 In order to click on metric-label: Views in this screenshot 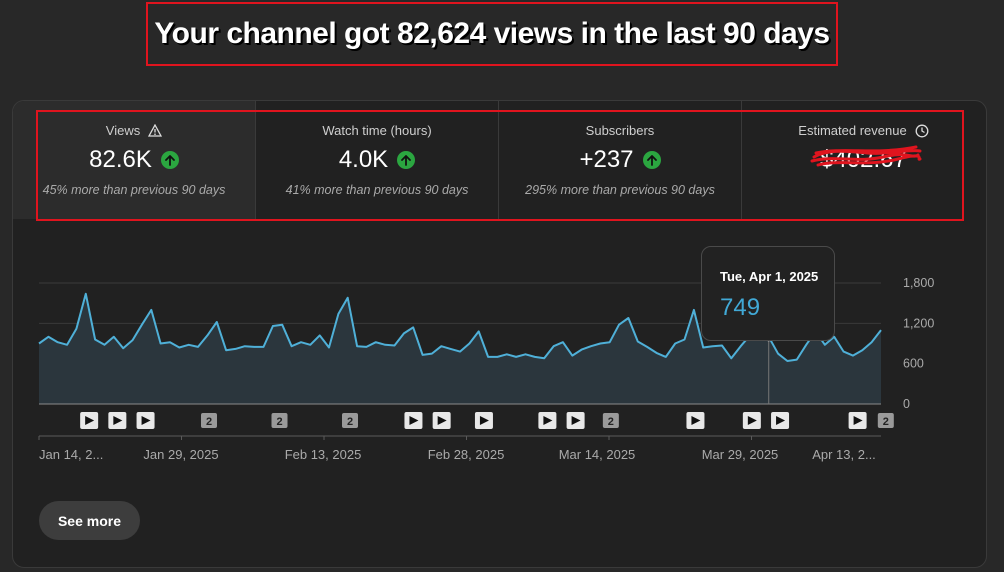, I will do `click(123, 130)`.